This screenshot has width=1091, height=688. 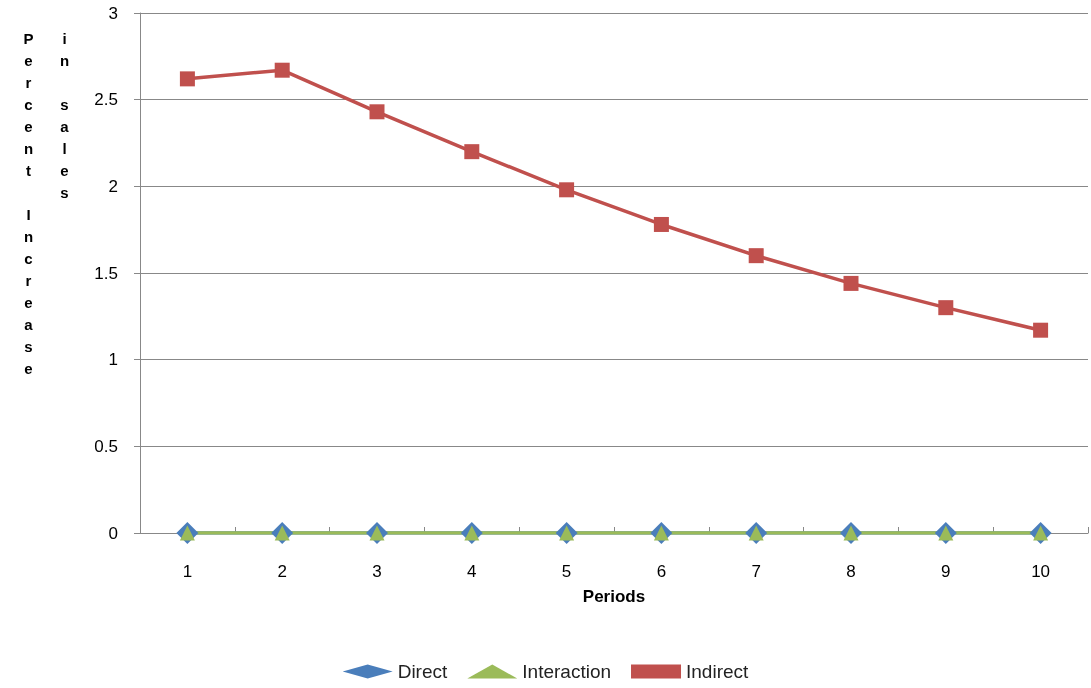 I want to click on x-tick-label: 2, so click(x=282, y=571).